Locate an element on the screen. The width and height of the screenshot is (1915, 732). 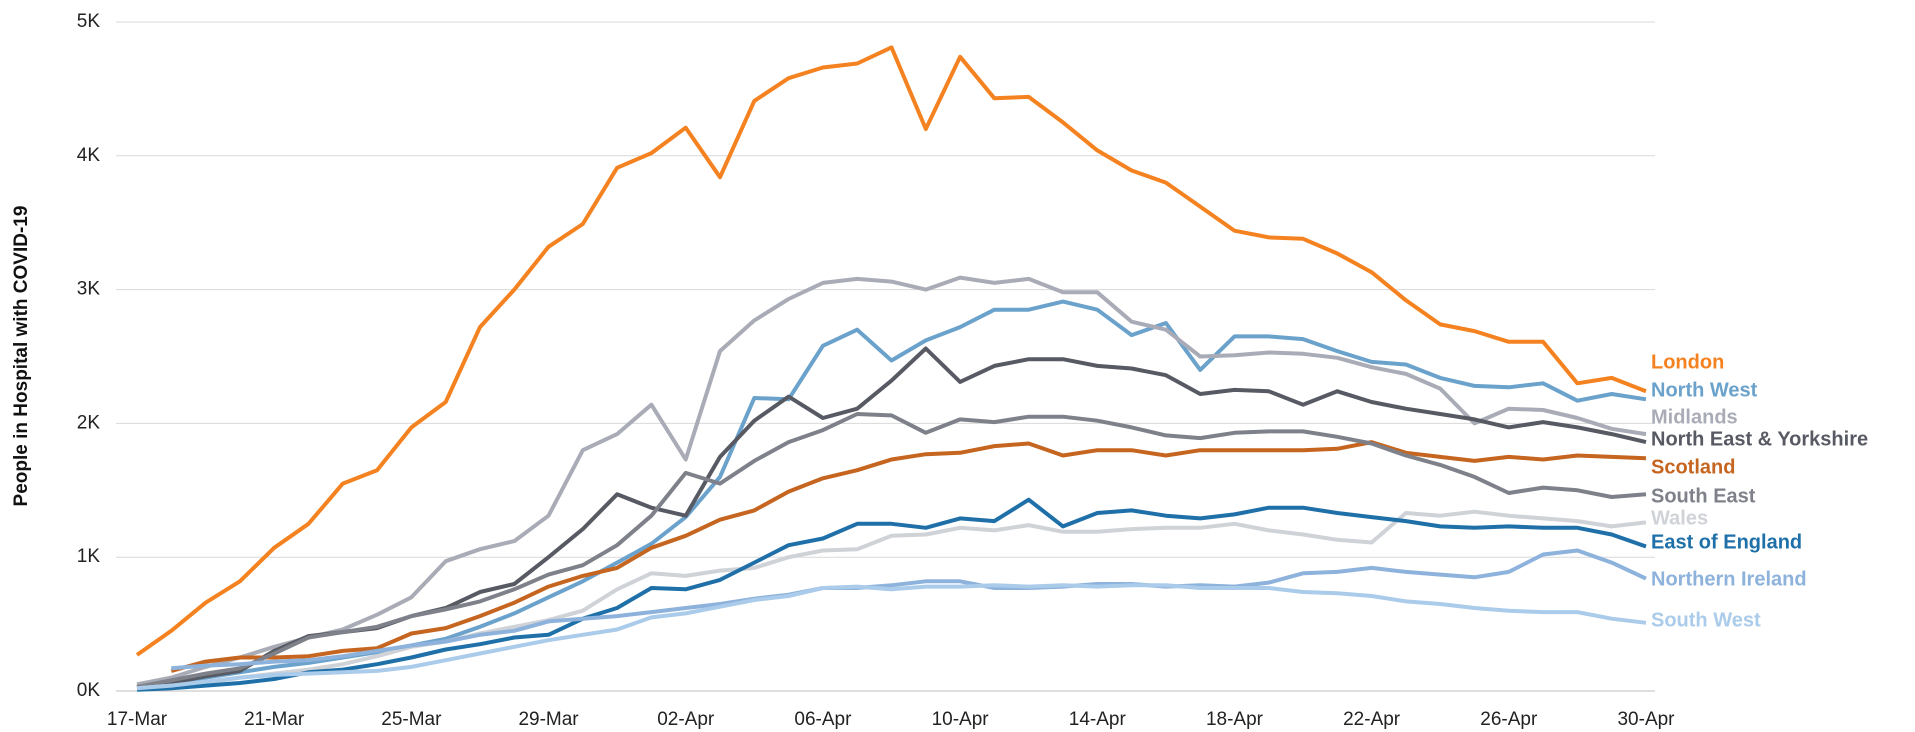
x-tick-label: 21-Mar is located at coordinates (274, 719).